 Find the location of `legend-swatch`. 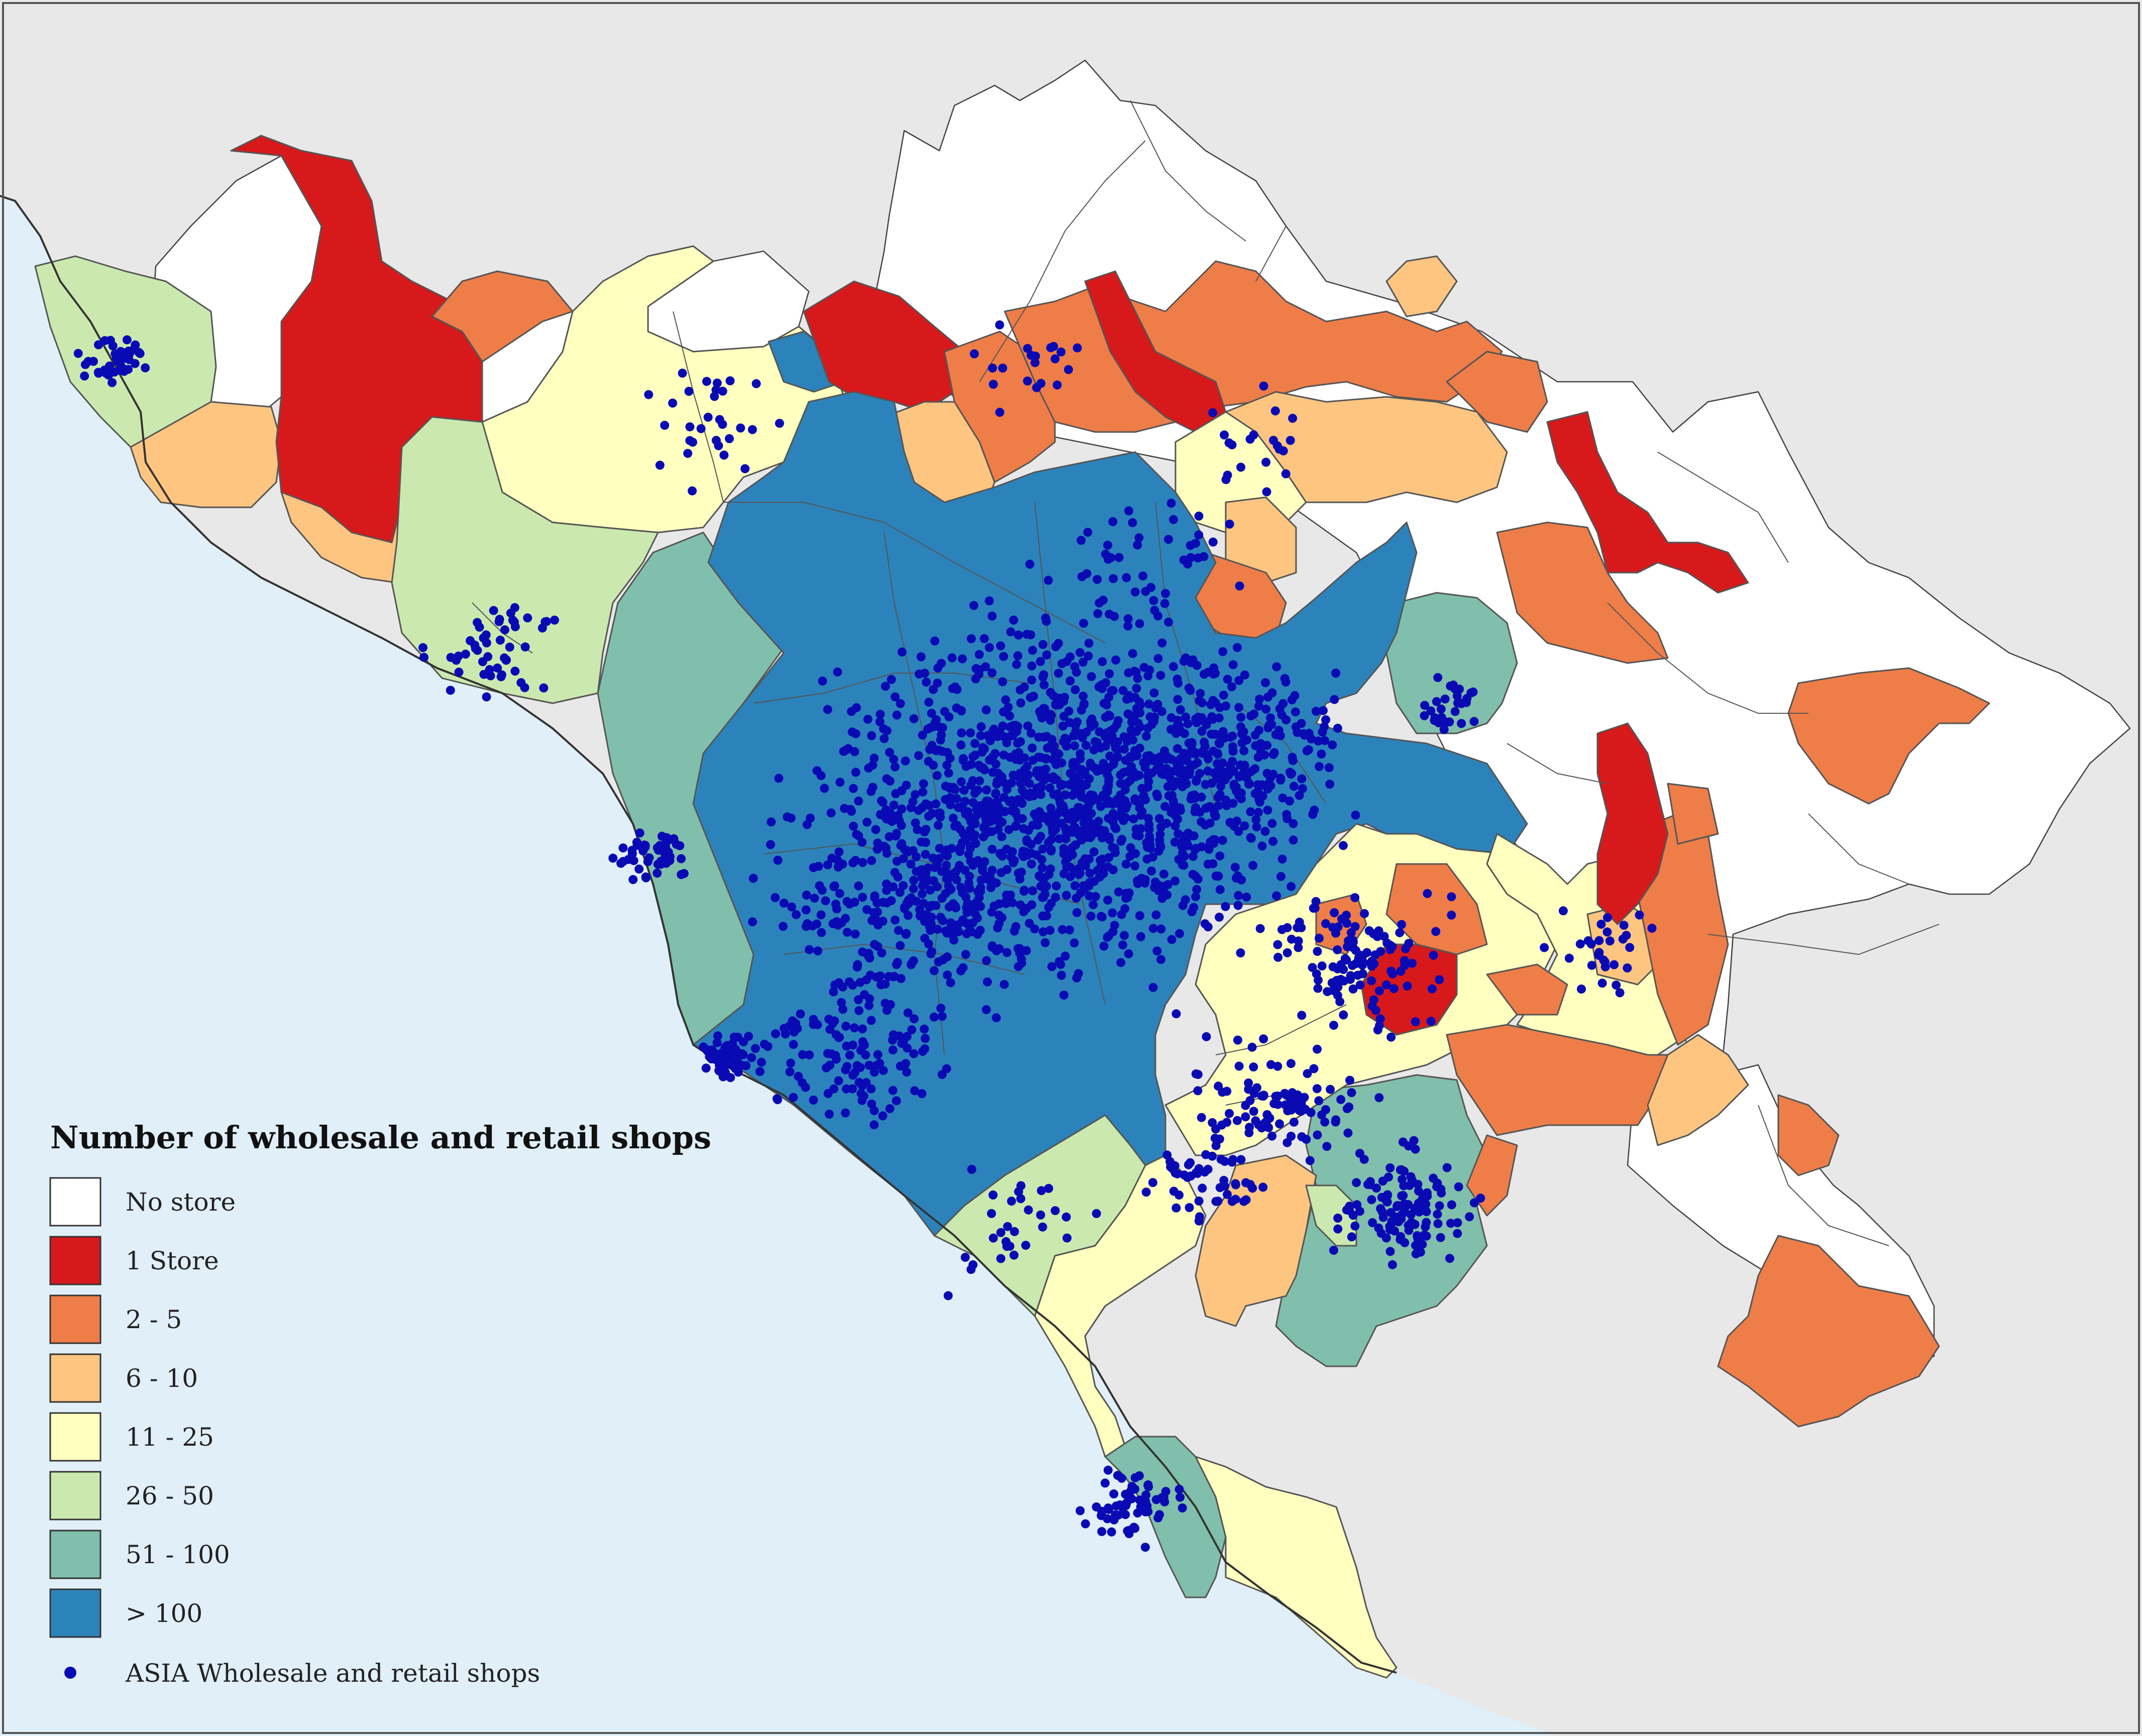

legend-swatch is located at coordinates (75, 1260).